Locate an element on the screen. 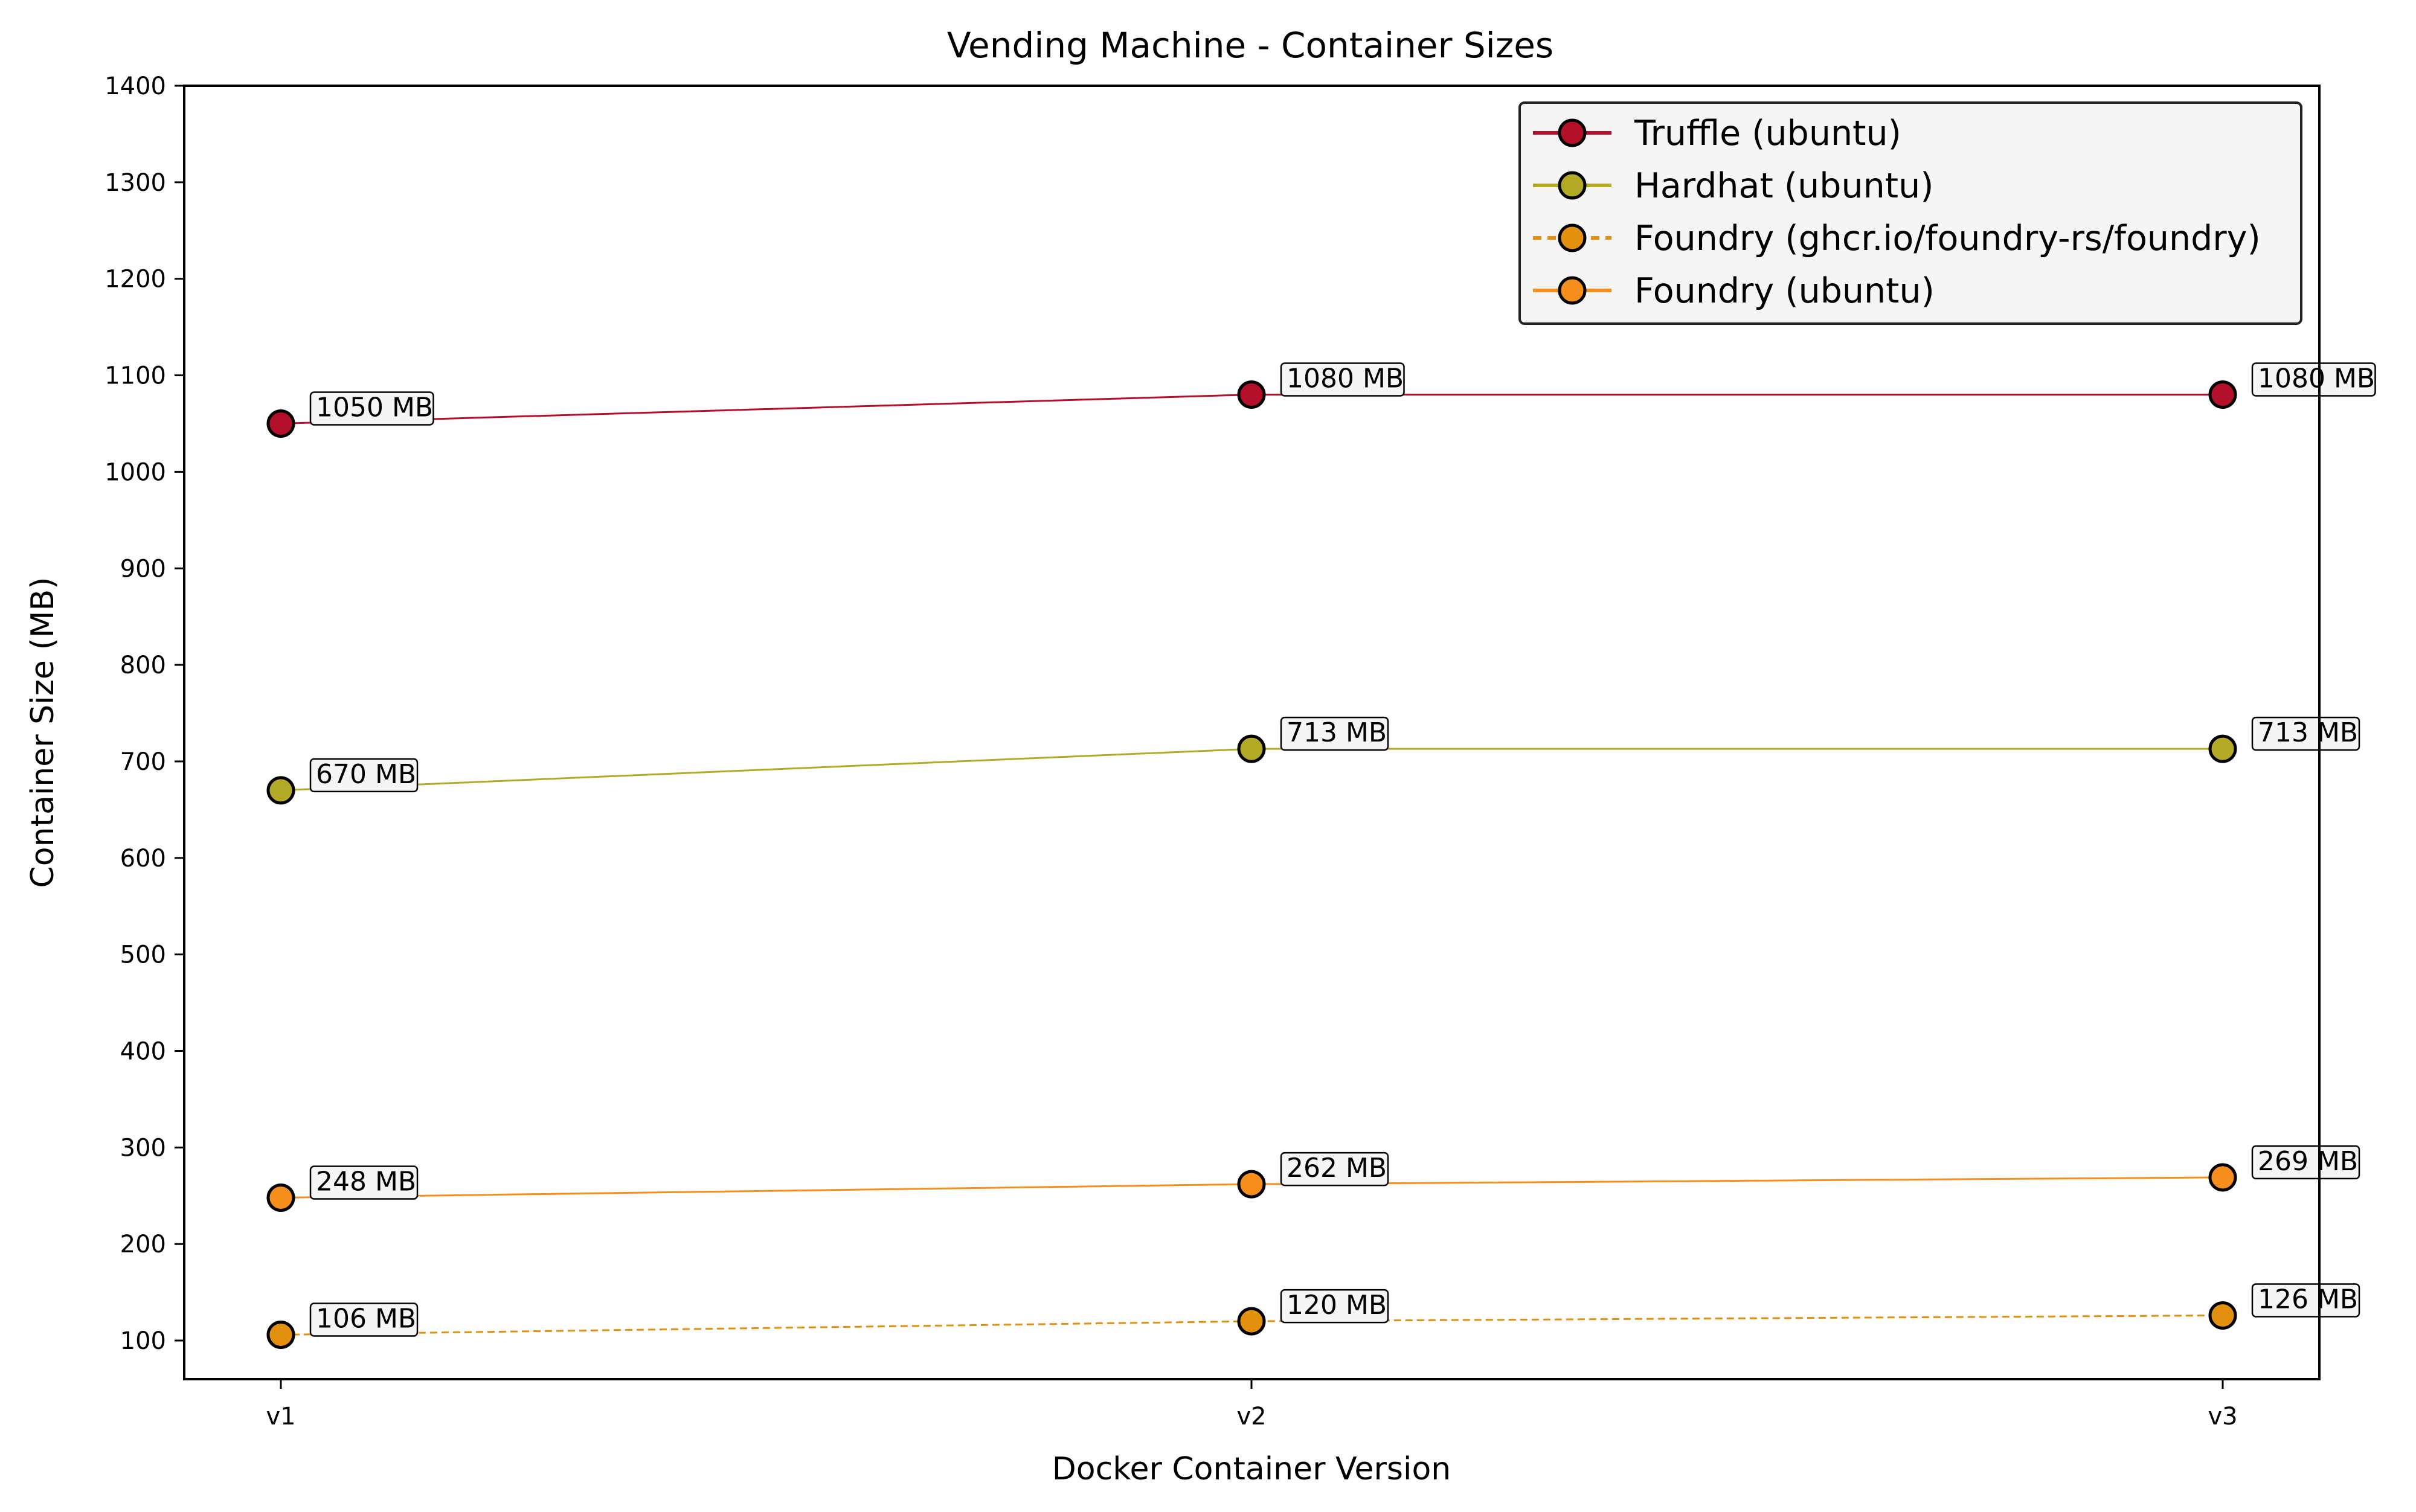 Image resolution: width=2416 pixels, height=1512 pixels. y-tick-label: 1000 is located at coordinates (135, 472).